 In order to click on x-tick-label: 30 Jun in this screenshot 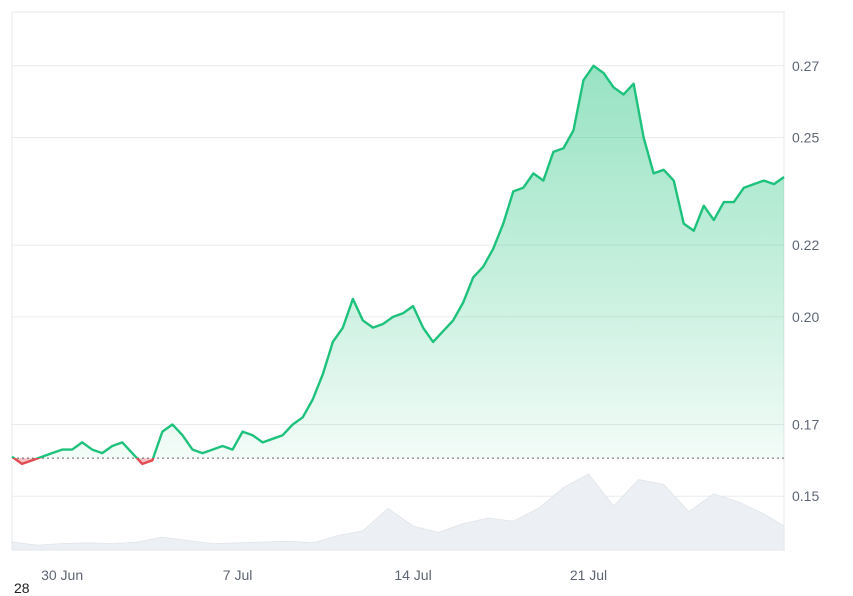, I will do `click(62, 575)`.